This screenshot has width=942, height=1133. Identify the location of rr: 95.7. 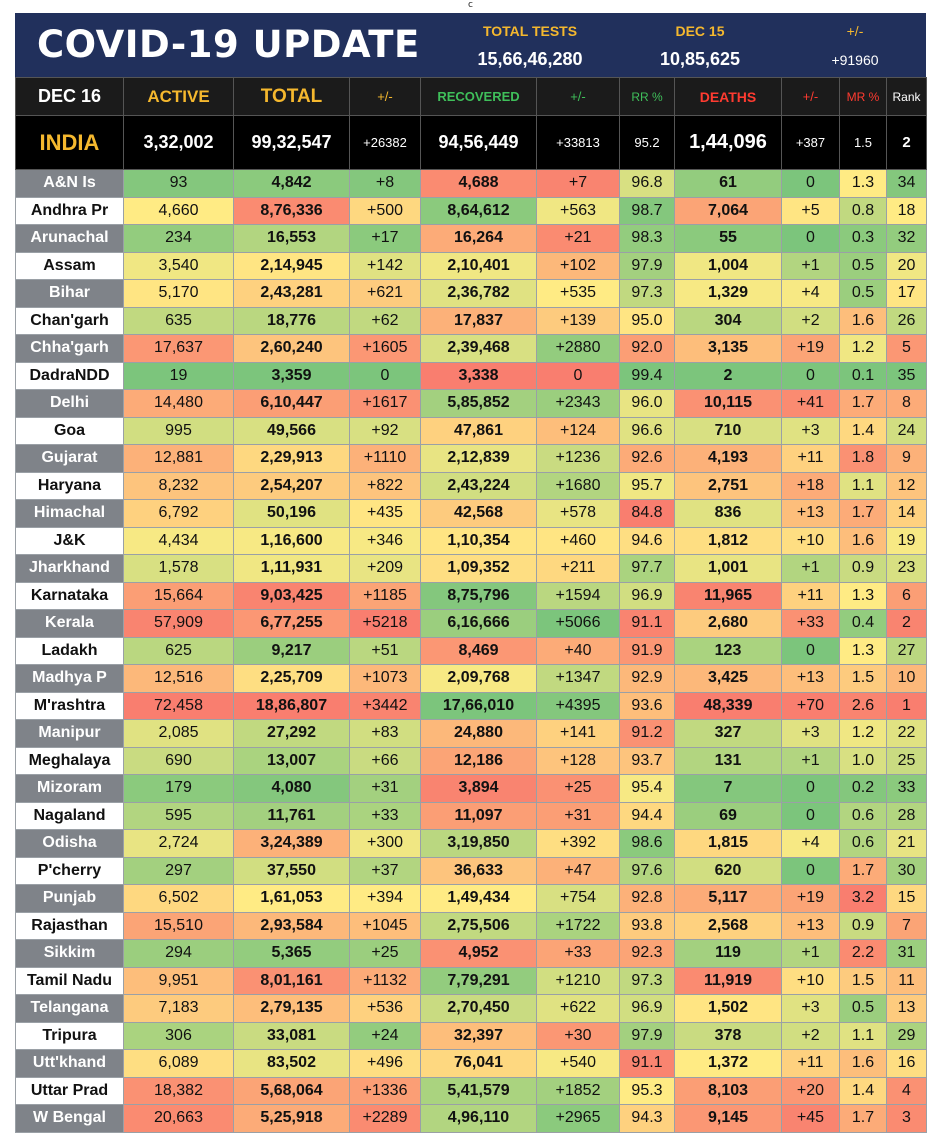
(647, 485).